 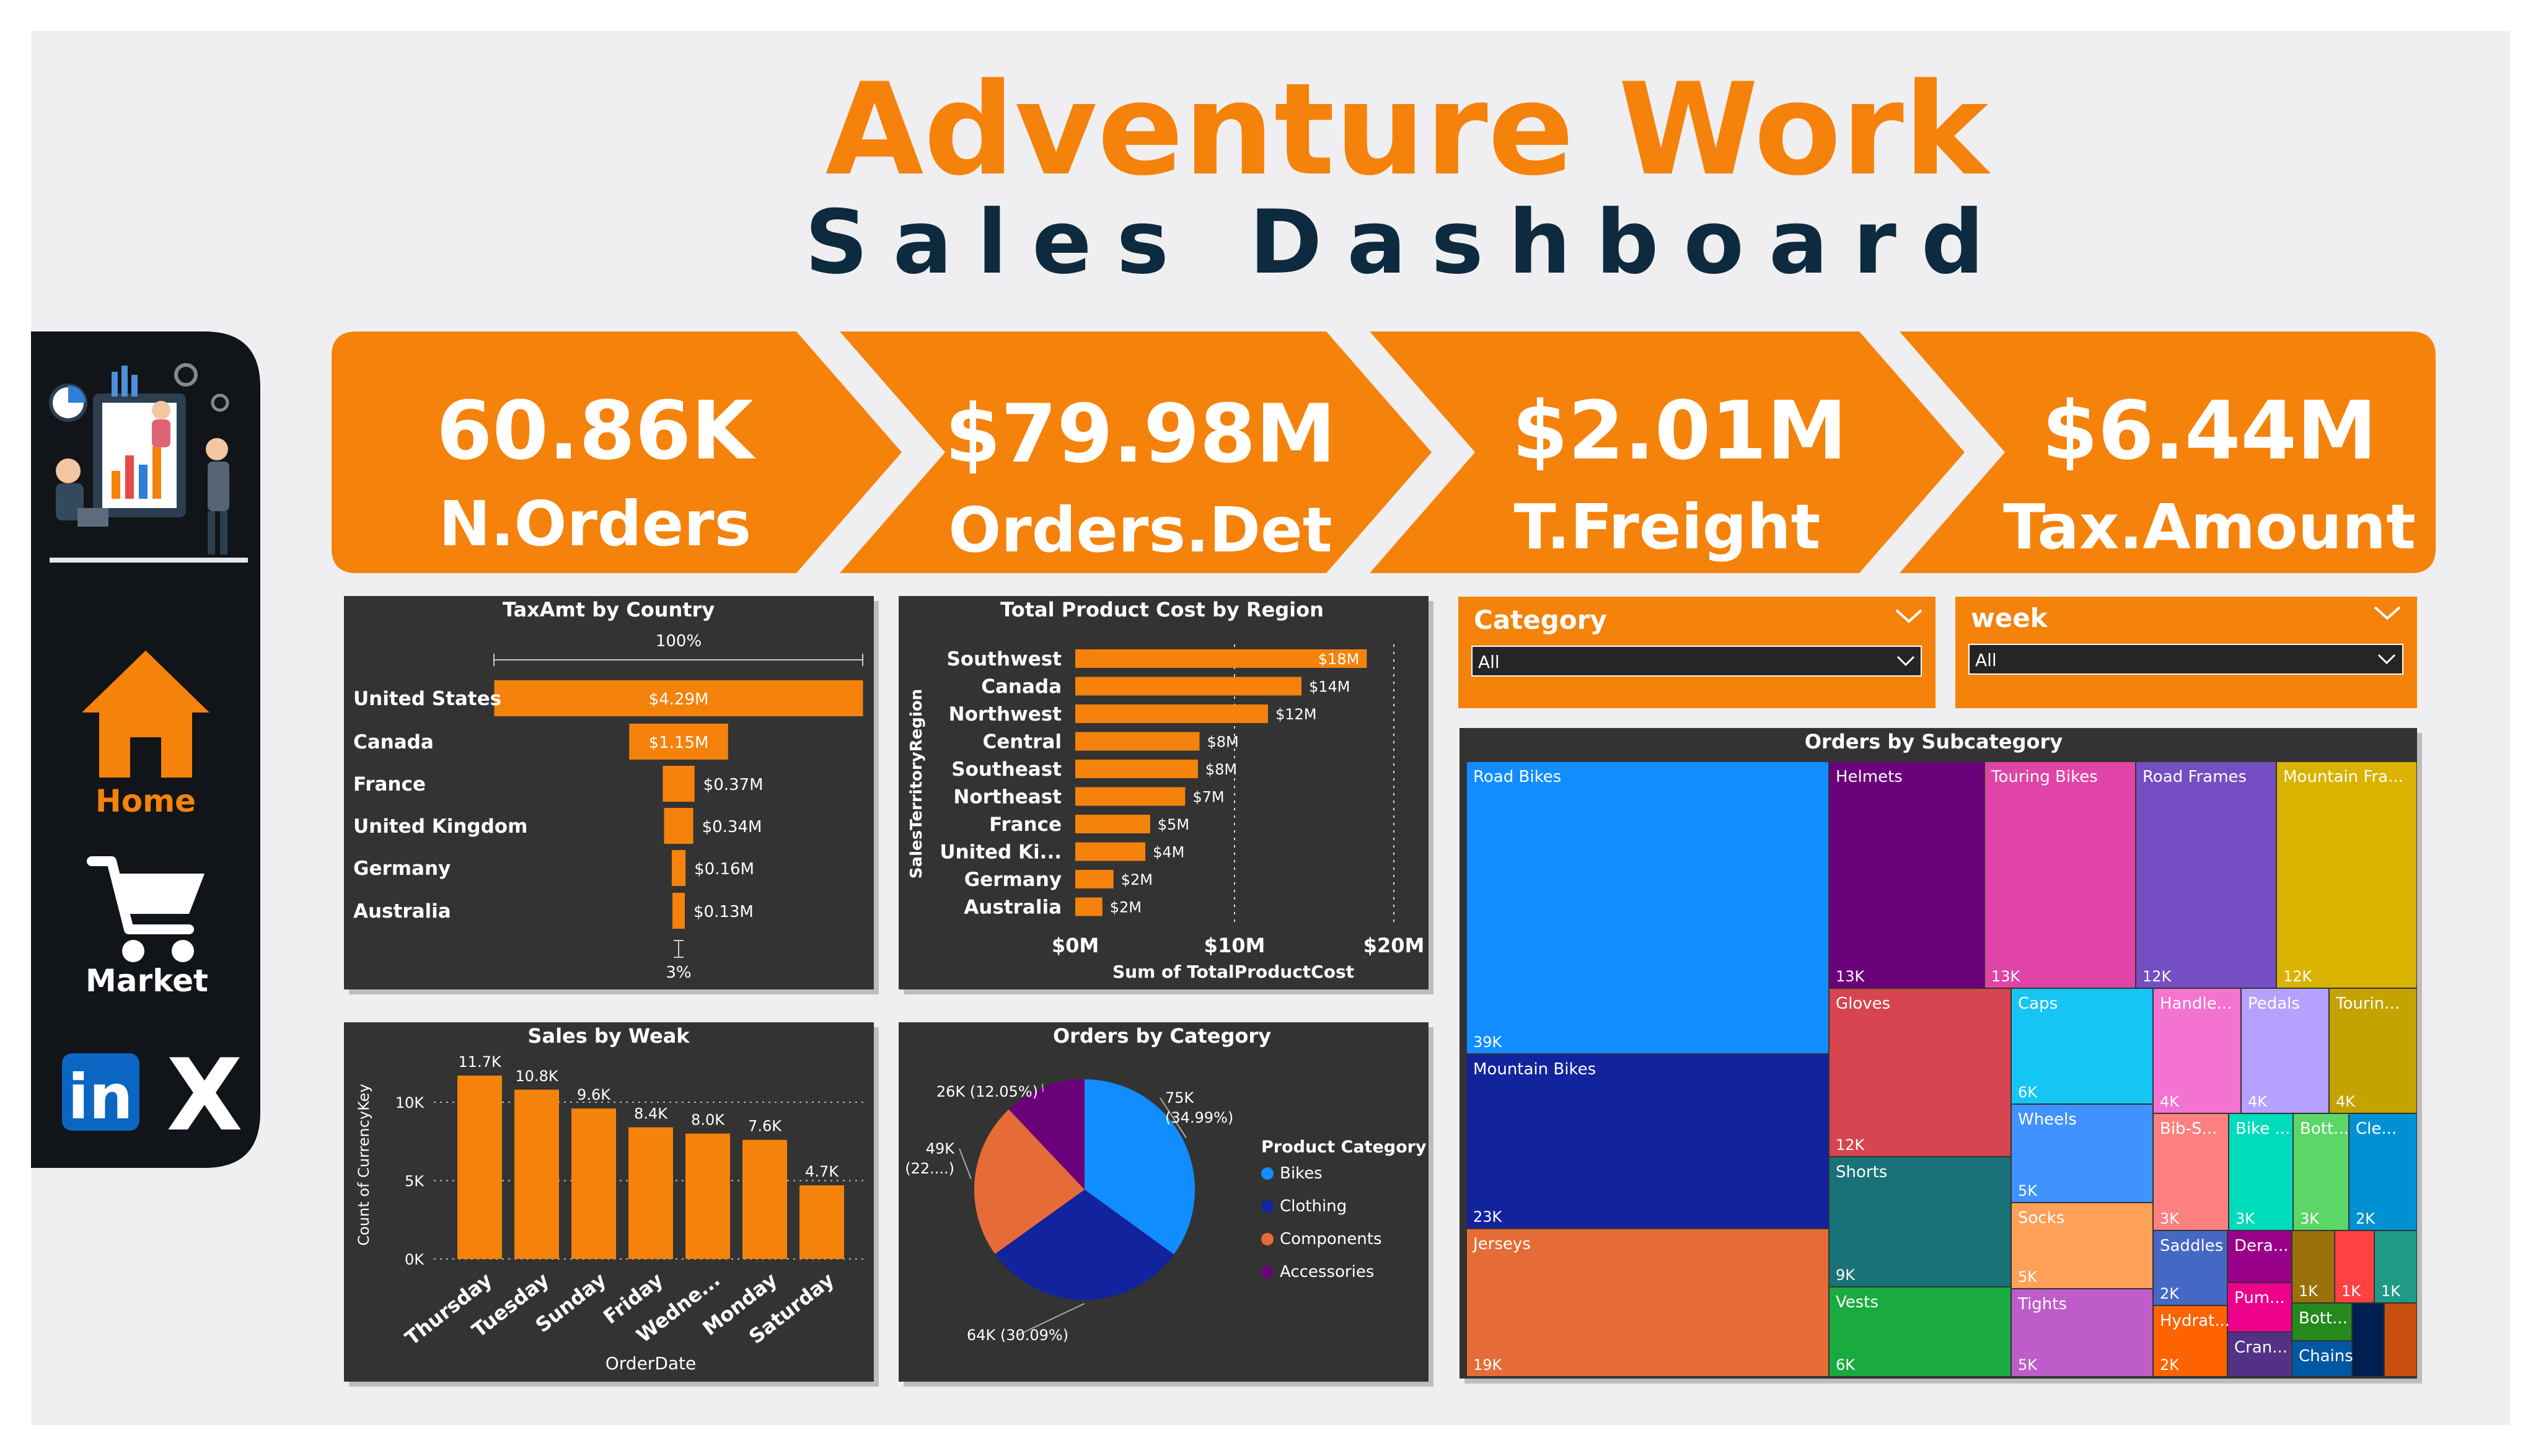 I want to click on home-icon, so click(x=145, y=715).